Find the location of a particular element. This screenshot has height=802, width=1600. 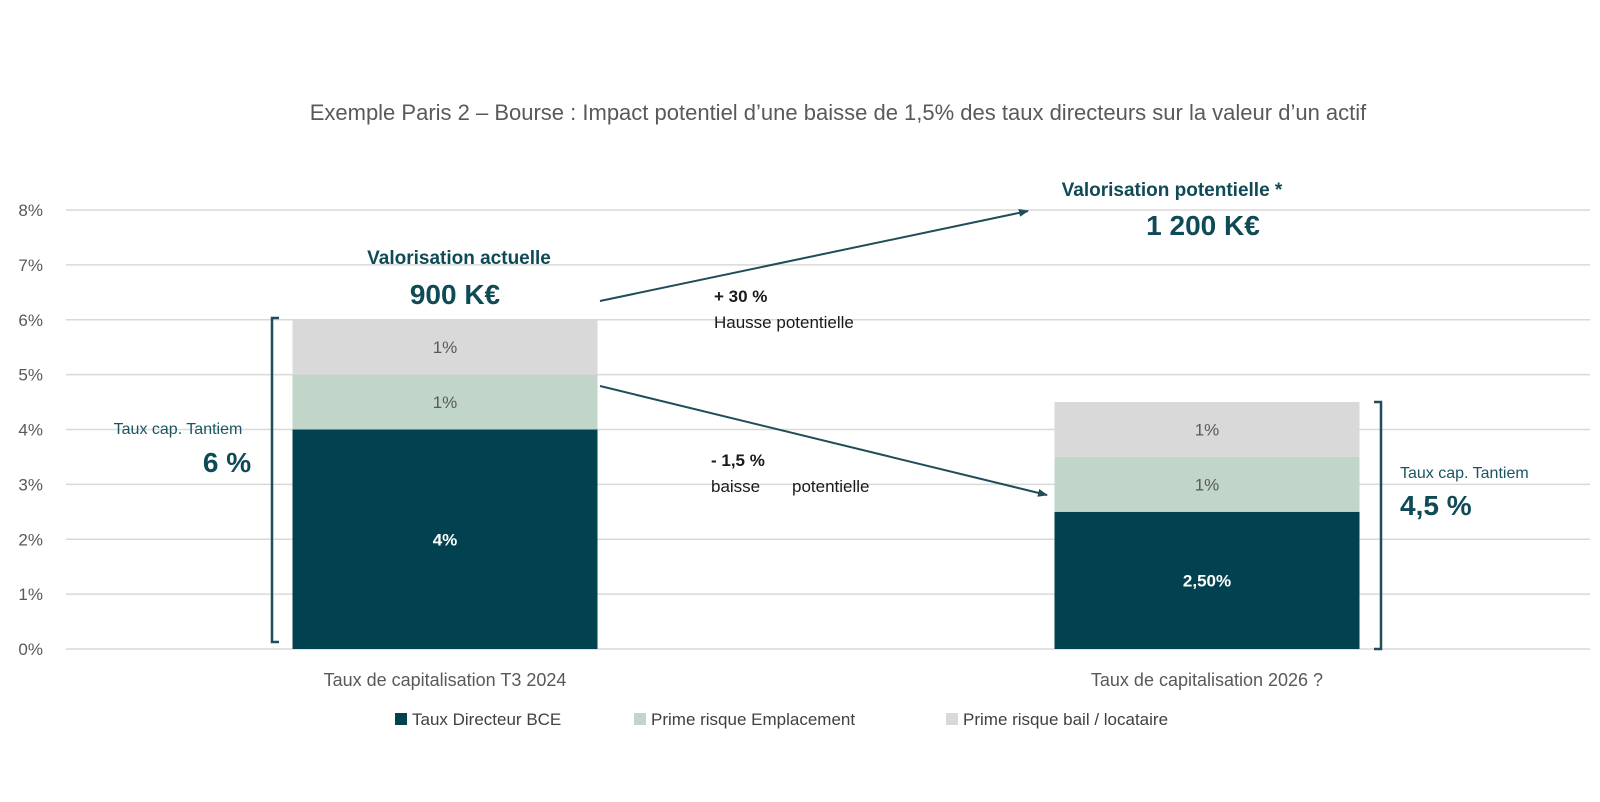

current-valuation: Valorisation actuelle 900 K€ is located at coordinates (459, 279).